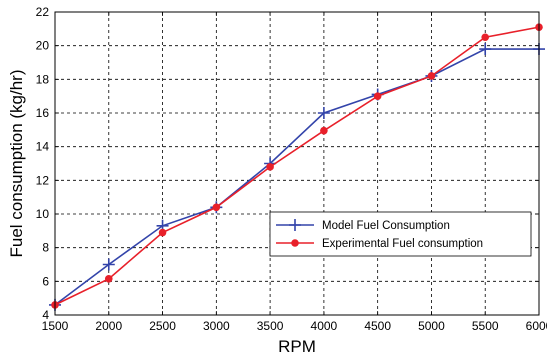  What do you see at coordinates (45, 248) in the screenshot?
I see `y-tick-label: 8` at bounding box center [45, 248].